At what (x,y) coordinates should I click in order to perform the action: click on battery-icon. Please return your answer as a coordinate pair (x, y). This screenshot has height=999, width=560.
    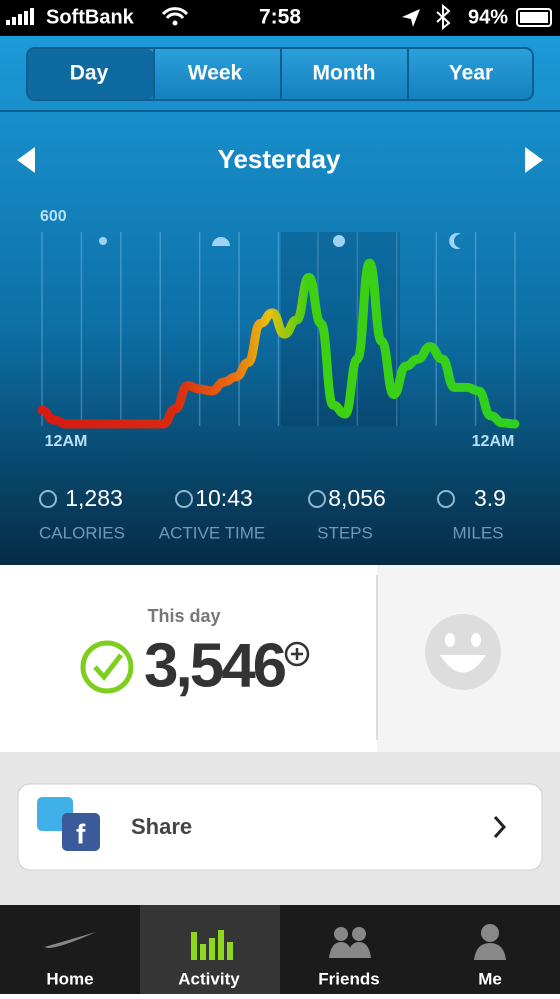
    Looking at the image, I should click on (534, 17).